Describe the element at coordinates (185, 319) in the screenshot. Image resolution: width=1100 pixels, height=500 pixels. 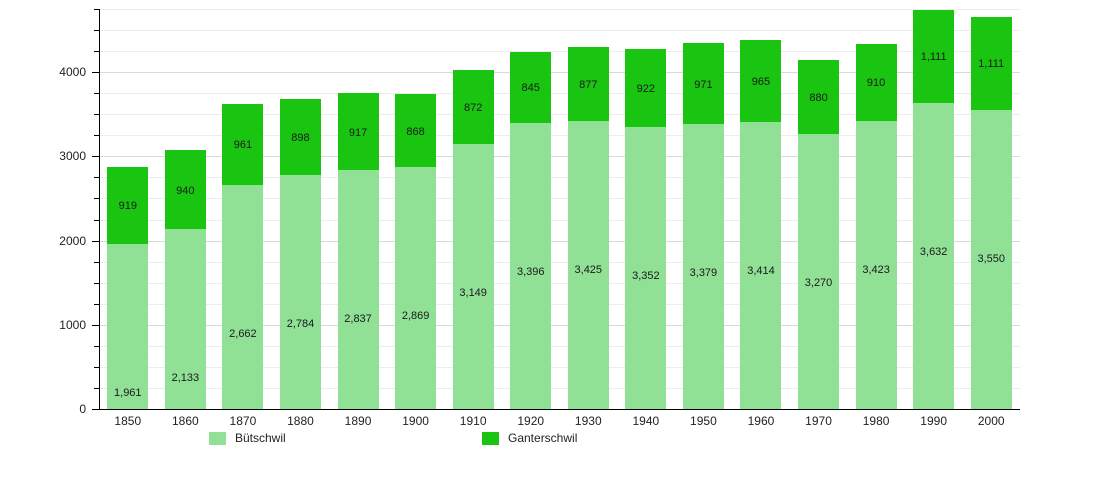
I see `bar-segment-buetschwil: 2,133` at that location.